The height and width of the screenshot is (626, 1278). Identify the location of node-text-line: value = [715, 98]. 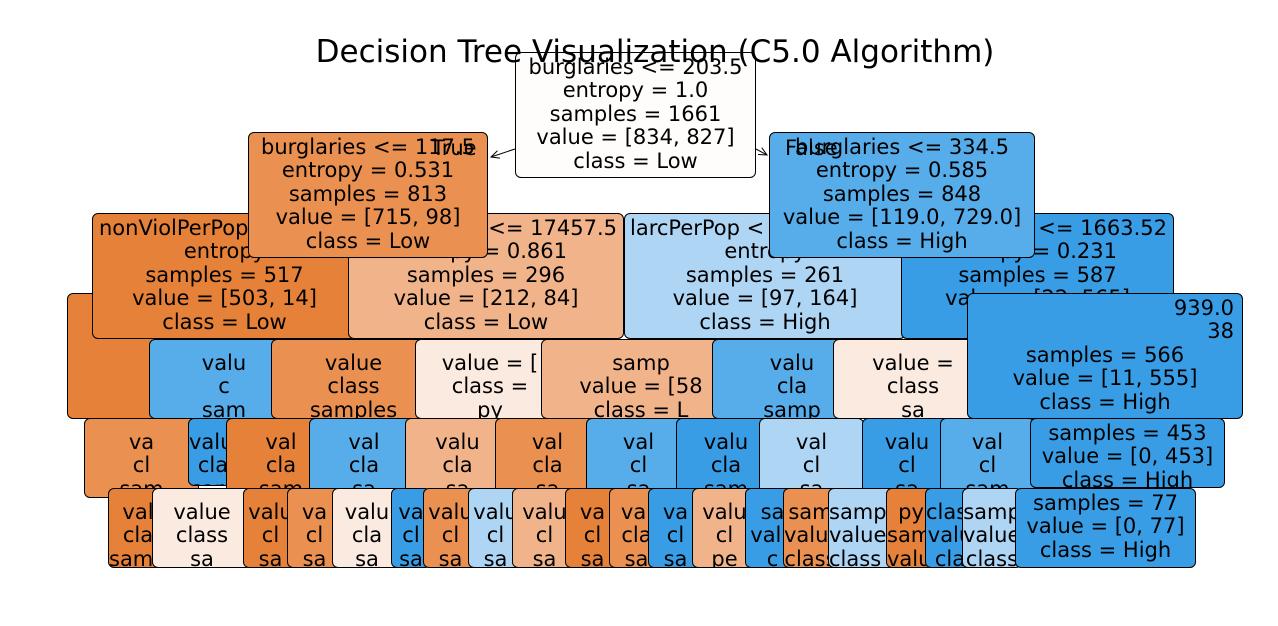
(368, 217).